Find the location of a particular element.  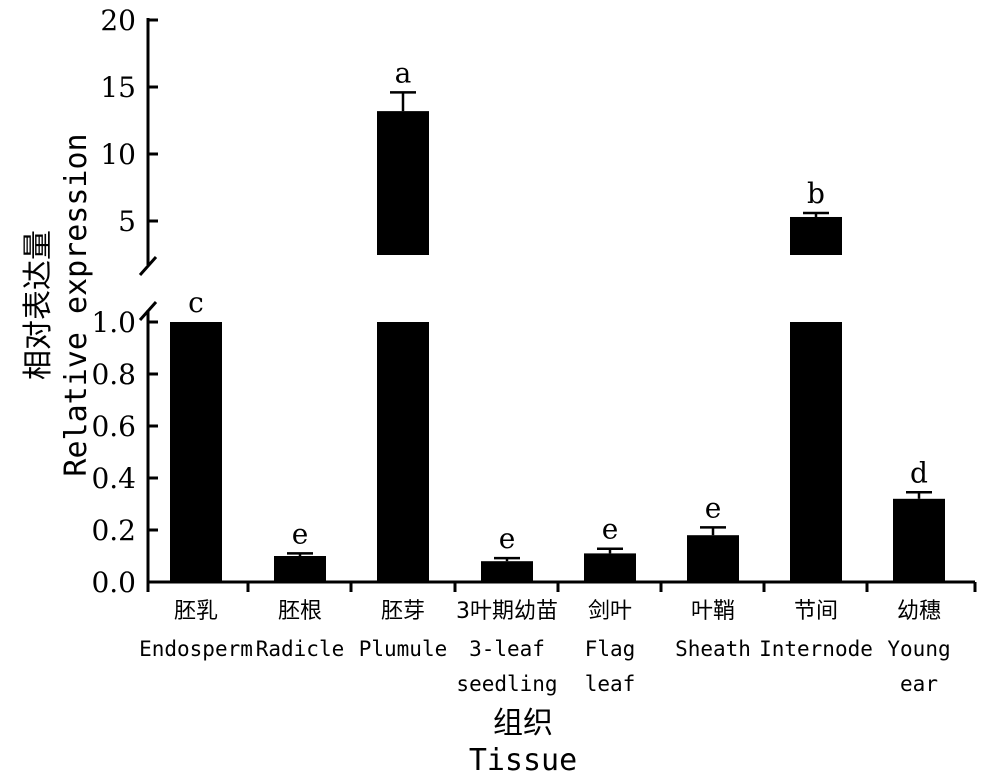

significance-label: d is located at coordinates (919, 472).